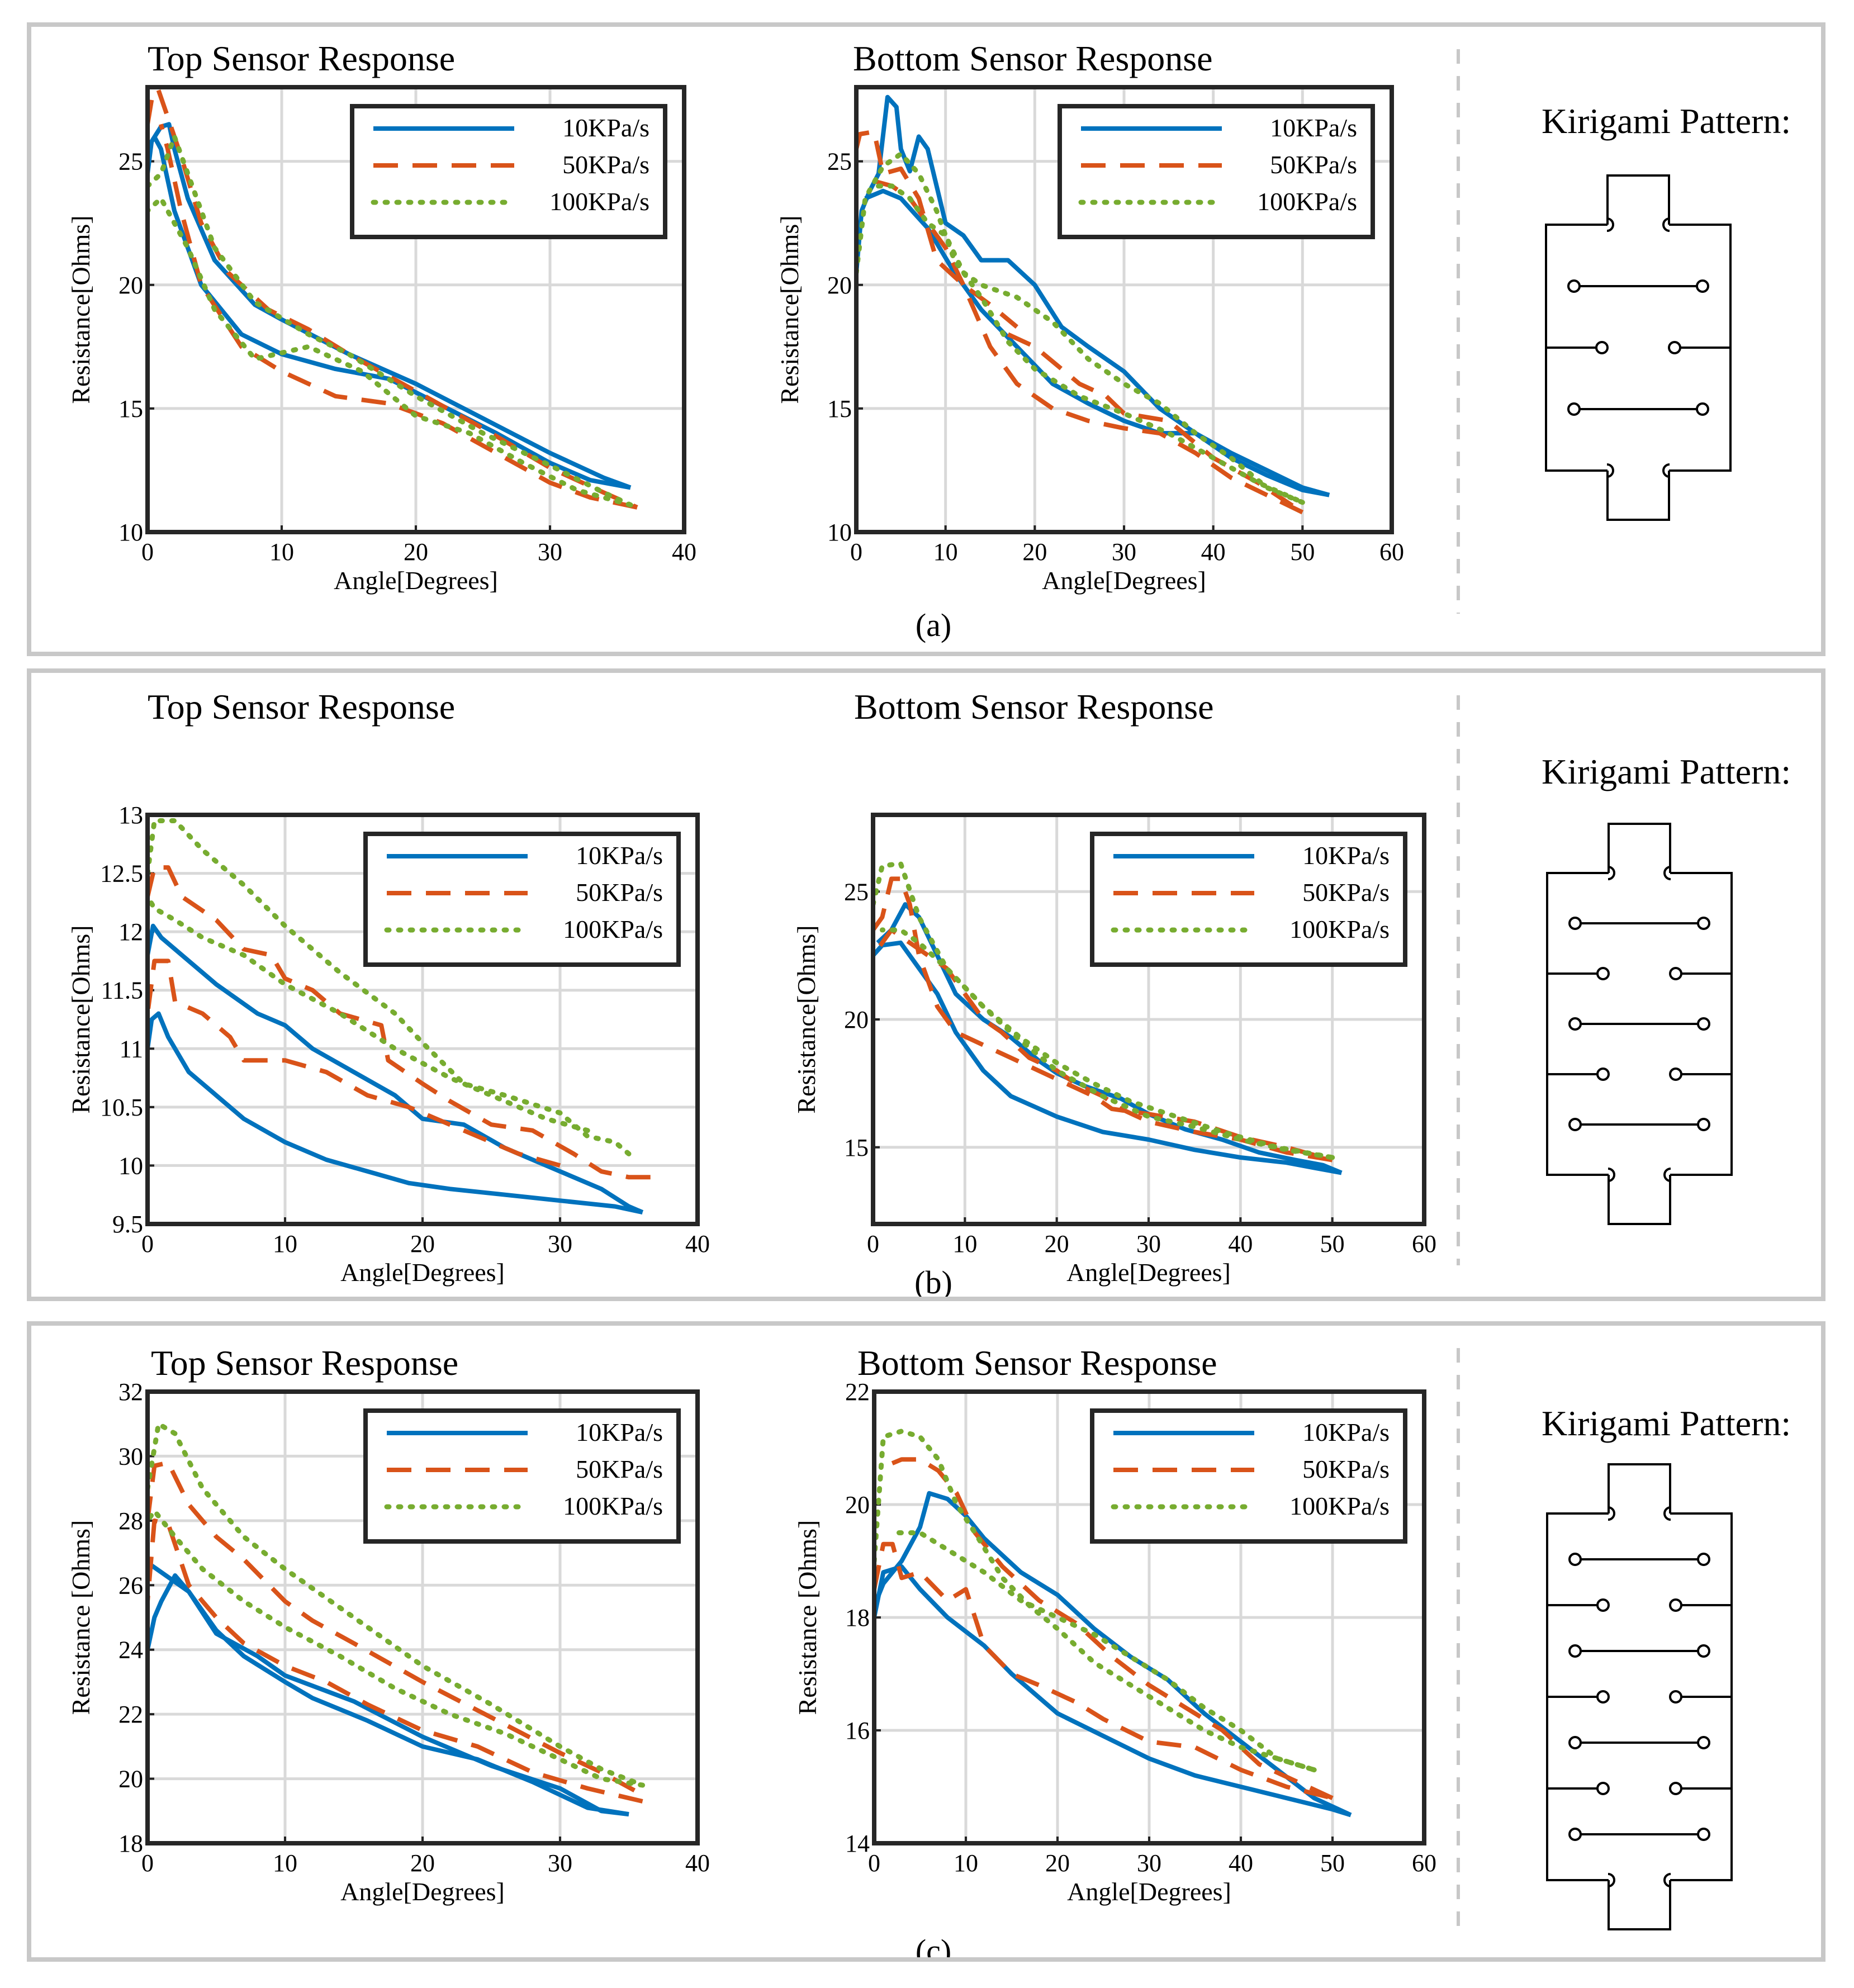 The image size is (1854, 1988). I want to click on series-50KPa/s, so click(402, 1022).